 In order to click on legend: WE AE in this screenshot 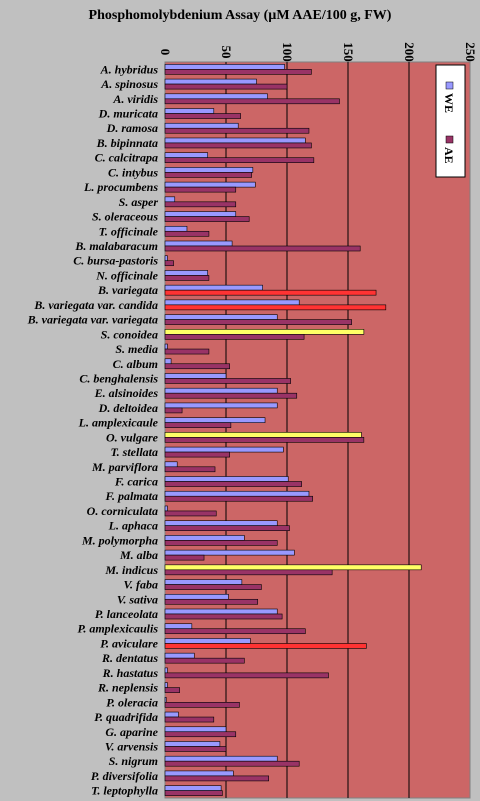, I will do `click(450, 121)`.